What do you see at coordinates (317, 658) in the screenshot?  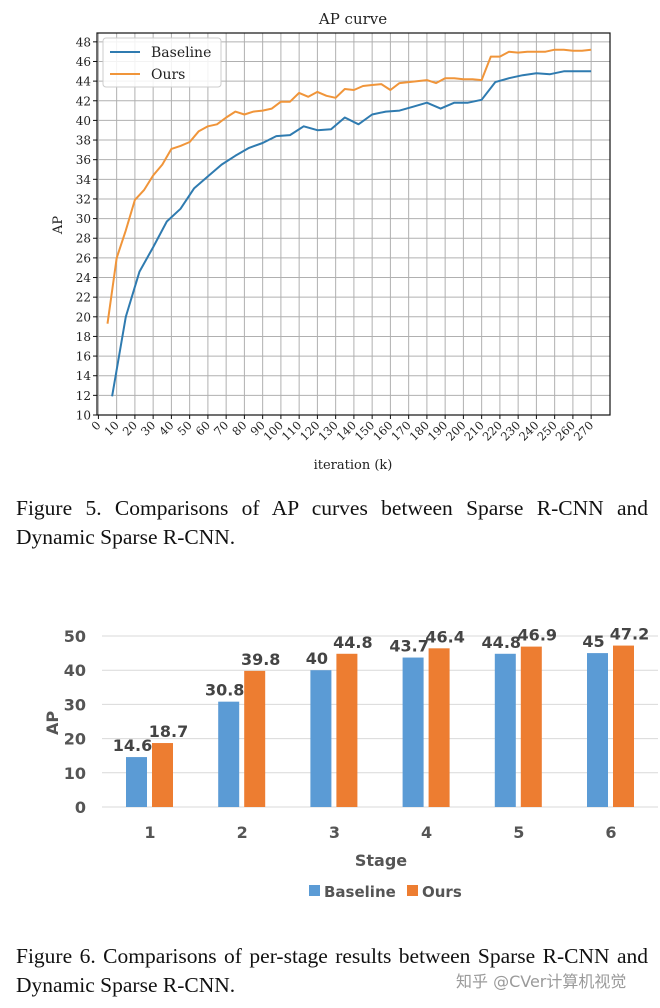 I see `data-label: 40` at bounding box center [317, 658].